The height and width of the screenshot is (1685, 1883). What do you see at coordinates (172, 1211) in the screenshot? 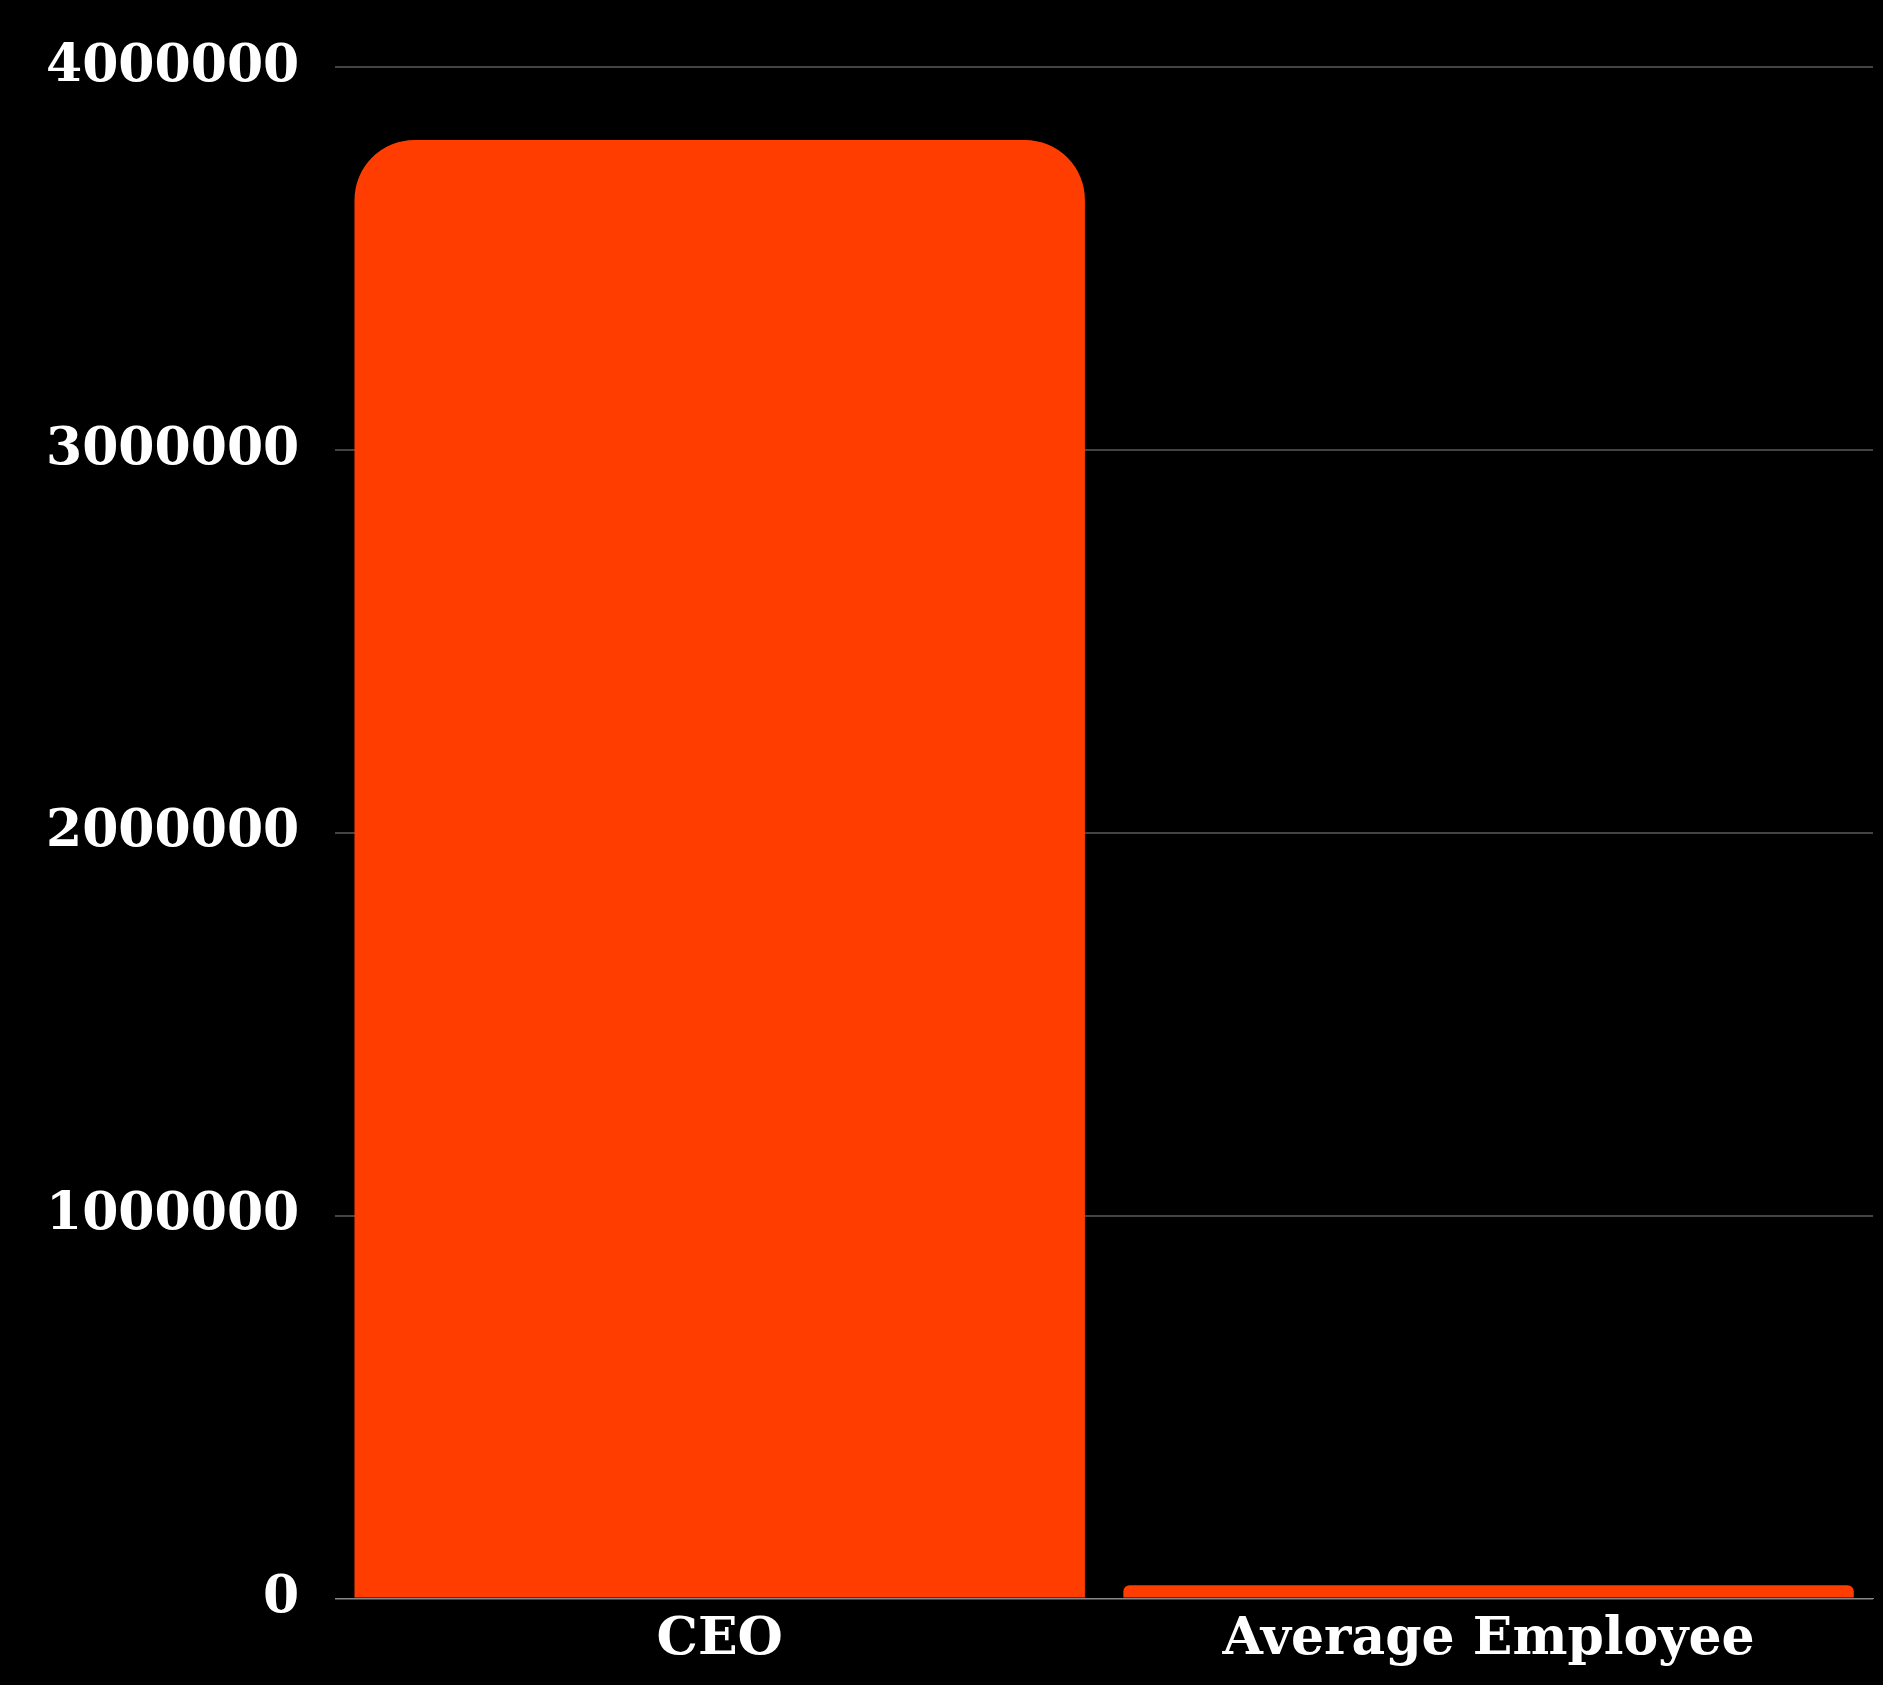
I see `y-tick-label: 1000000` at bounding box center [172, 1211].